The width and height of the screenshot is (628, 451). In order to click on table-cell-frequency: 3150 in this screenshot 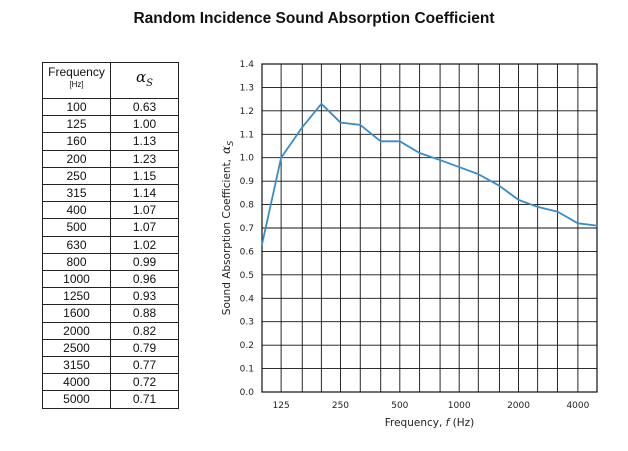, I will do `click(76, 365)`.